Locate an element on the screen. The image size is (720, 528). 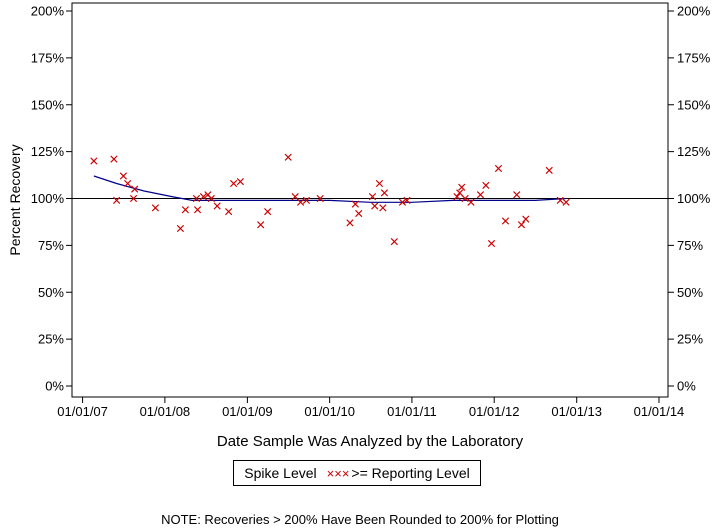
reporting-level-series is located at coordinates (330, 200).